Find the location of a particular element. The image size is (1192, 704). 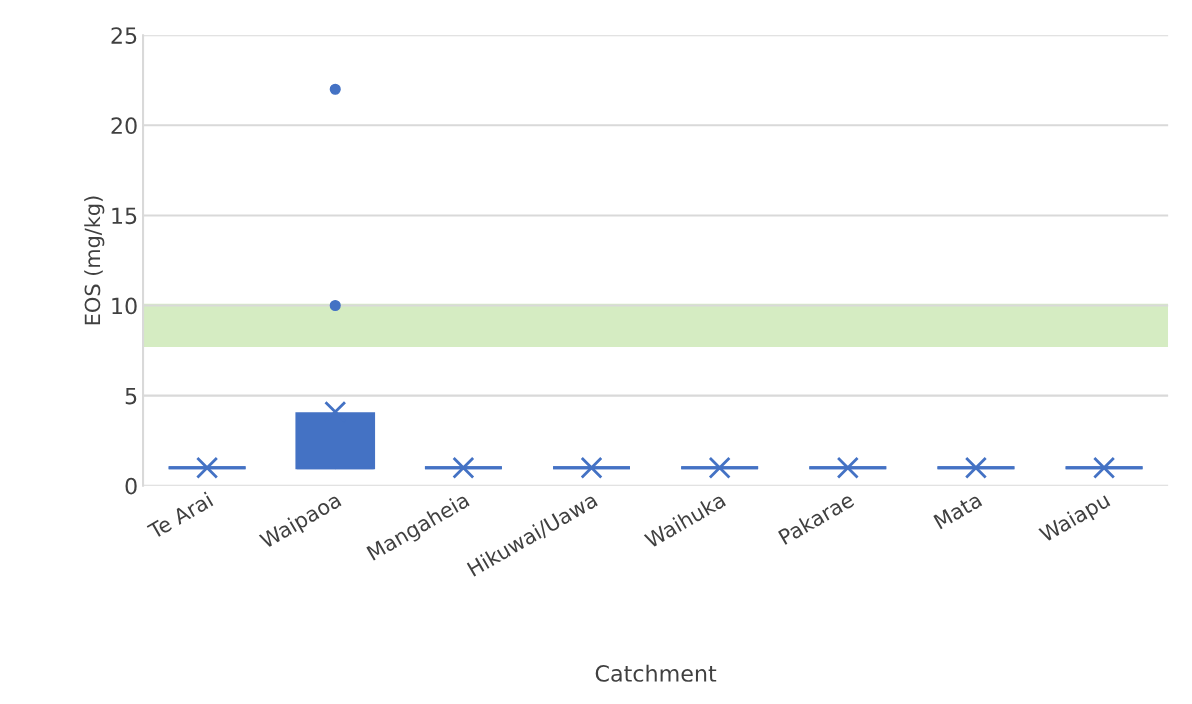

x-axis-title: Catchment is located at coordinates (656, 673).